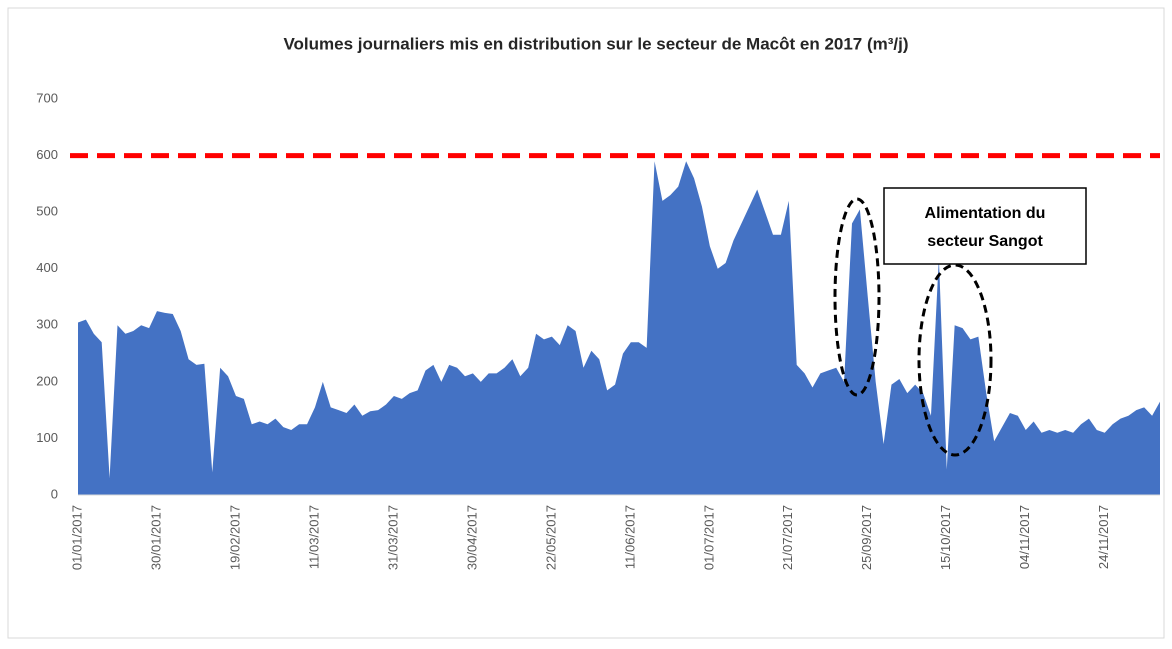 The image size is (1172, 649). I want to click on x-tick-label: 04/11/2017, so click(1024, 537).